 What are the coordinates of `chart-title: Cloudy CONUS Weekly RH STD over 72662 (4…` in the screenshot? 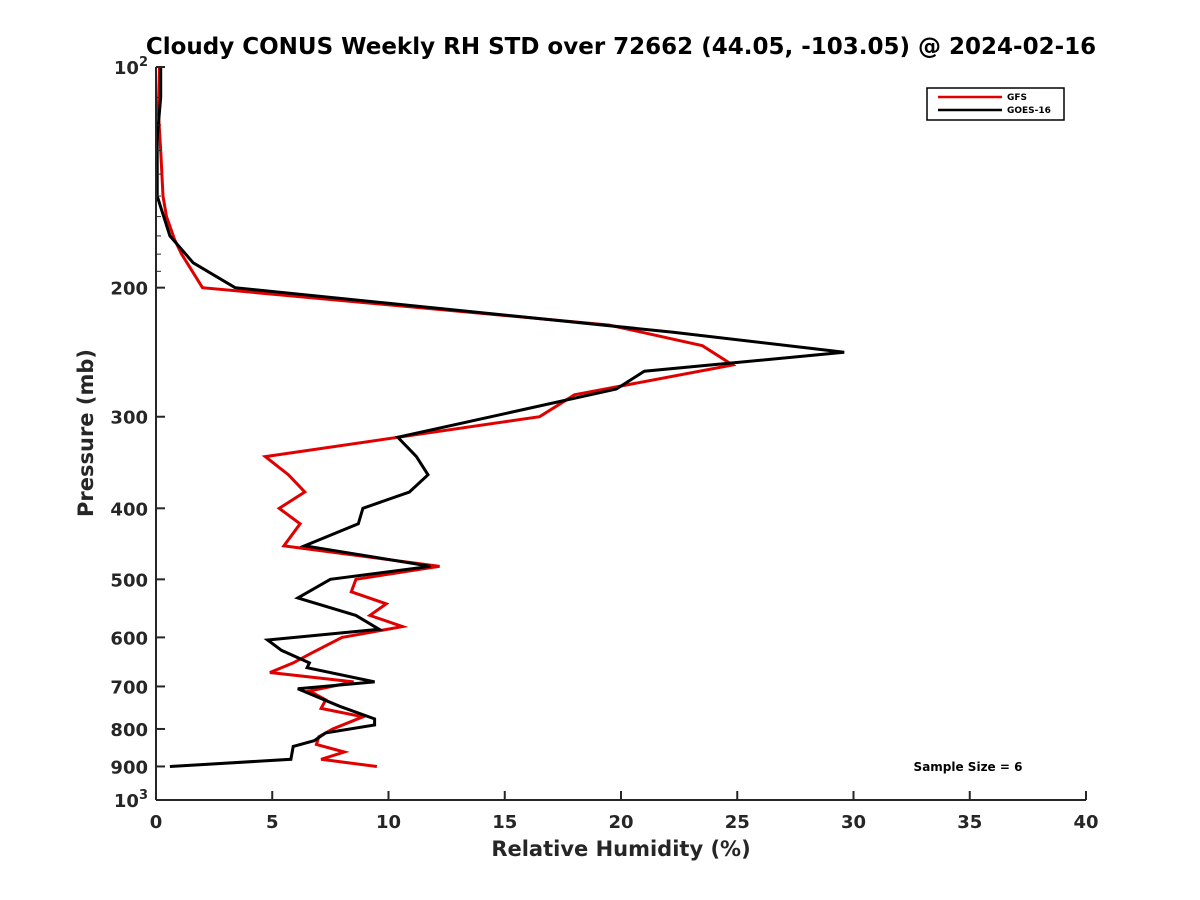 It's located at (621, 47).